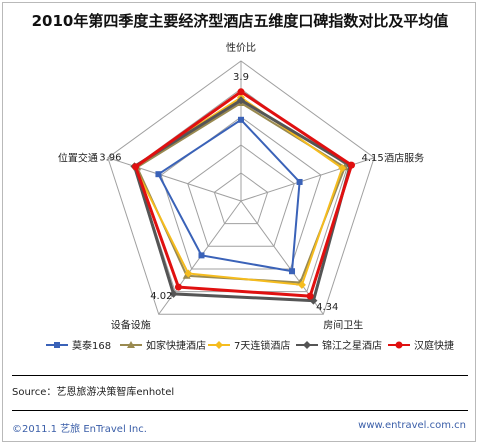 The image size is (480, 446). Describe the element at coordinates (352, 345) in the screenshot. I see `legend-label-3: 锦江之星酒店` at that location.